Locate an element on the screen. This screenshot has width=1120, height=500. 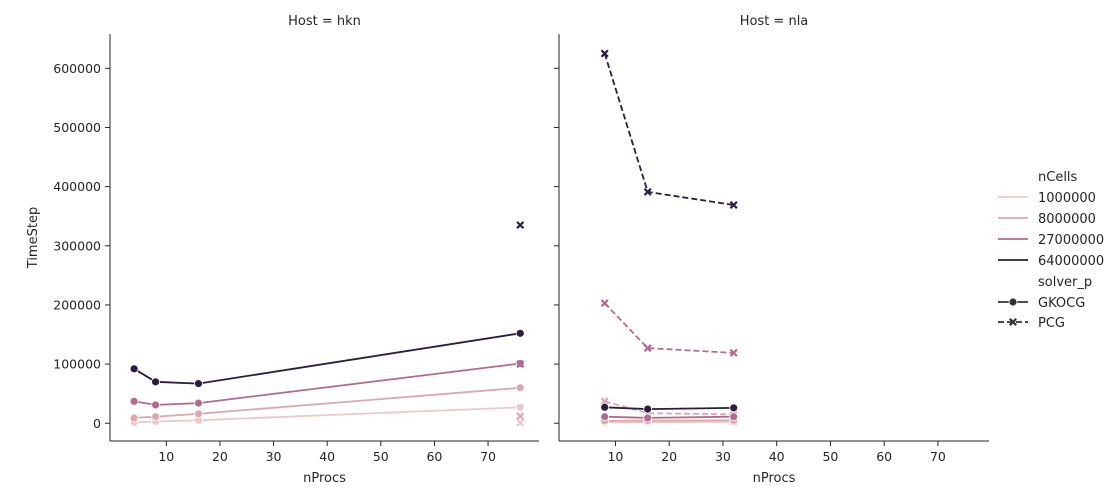
legend-entry-label: GKOCG is located at coordinates (1061, 303).